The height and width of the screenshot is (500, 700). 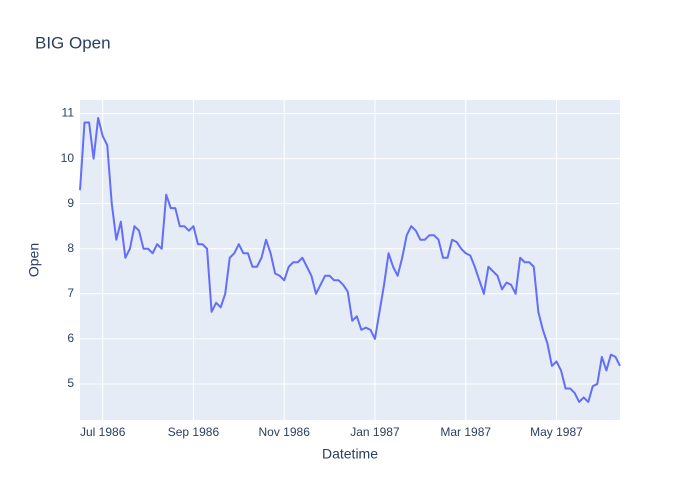 What do you see at coordinates (375, 432) in the screenshot?
I see `x-tick-label: Jan 1987` at bounding box center [375, 432].